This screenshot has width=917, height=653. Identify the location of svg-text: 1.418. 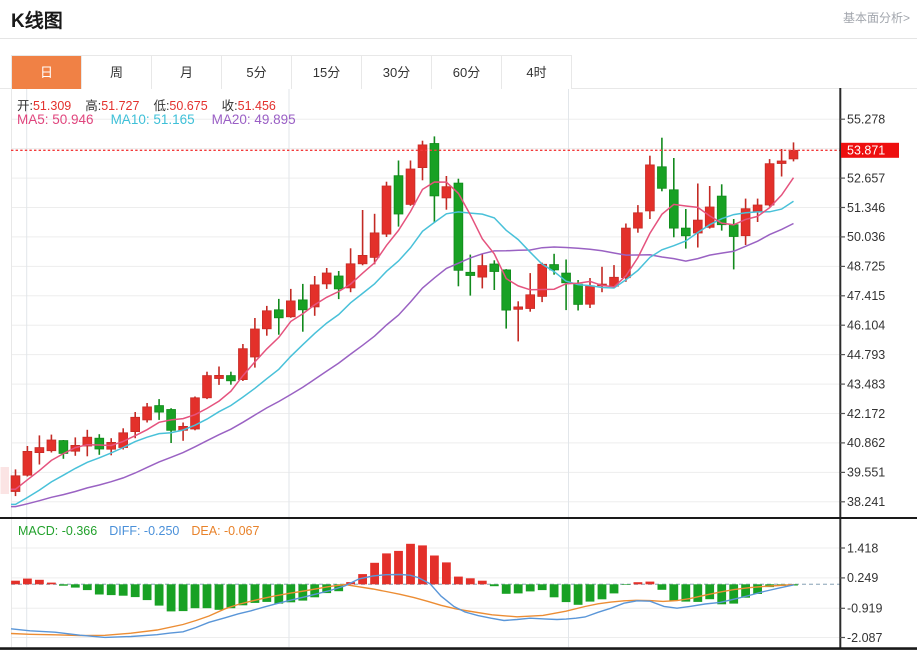
(862, 548).